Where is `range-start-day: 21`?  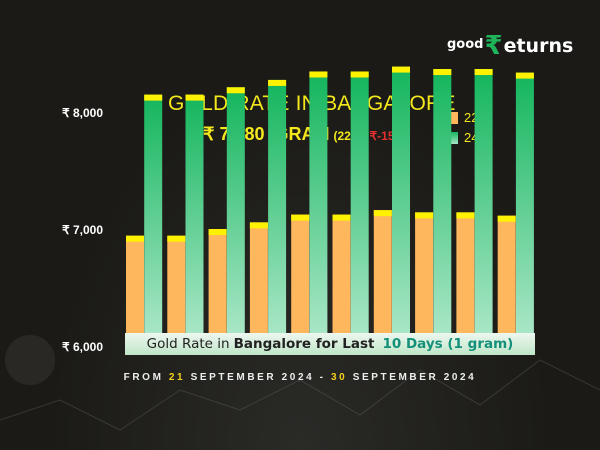 range-start-day: 21 is located at coordinates (177, 377).